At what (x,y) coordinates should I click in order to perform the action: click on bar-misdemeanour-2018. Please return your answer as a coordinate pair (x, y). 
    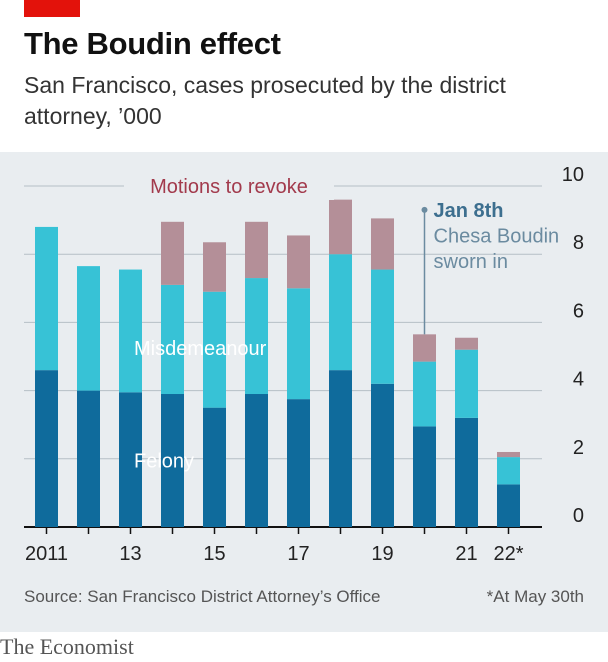
    Looking at the image, I should click on (340, 312).